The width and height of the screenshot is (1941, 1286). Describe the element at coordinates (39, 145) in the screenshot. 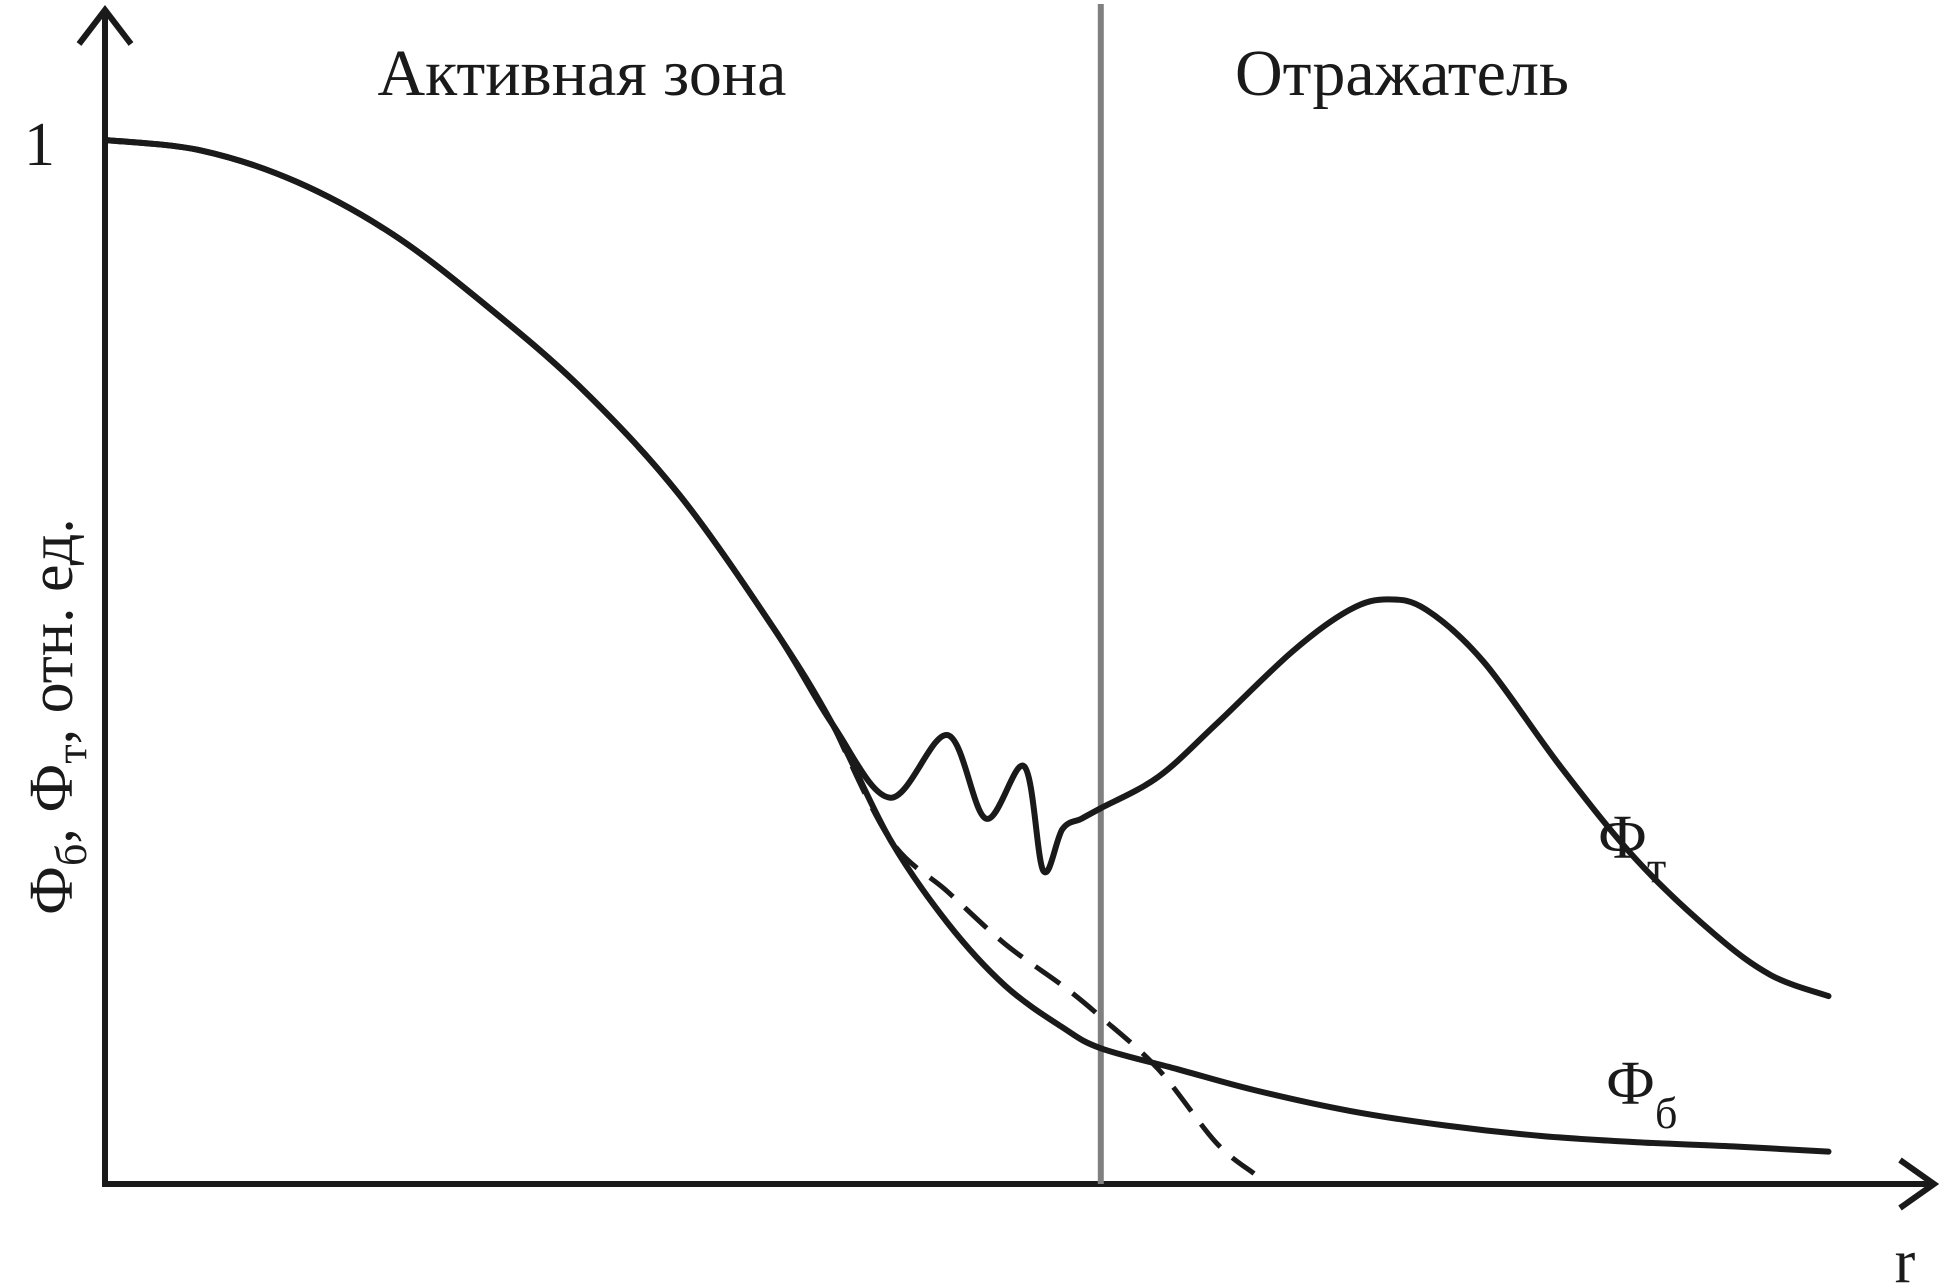

I see `y-tick-label: 1` at that location.